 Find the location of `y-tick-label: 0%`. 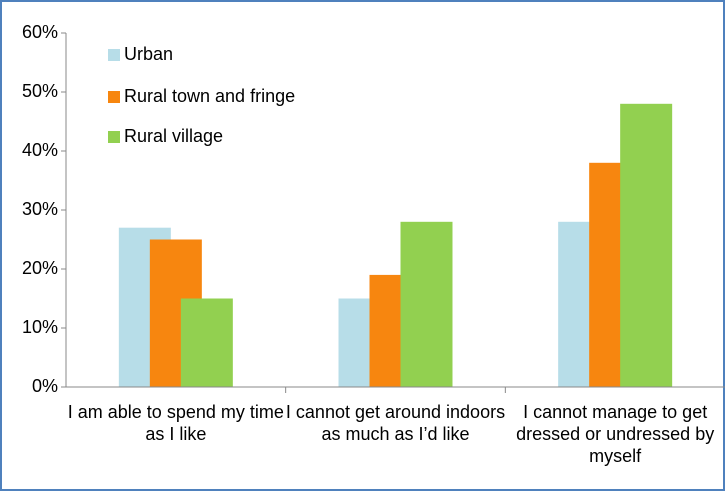

y-tick-label: 0% is located at coordinates (45, 386).